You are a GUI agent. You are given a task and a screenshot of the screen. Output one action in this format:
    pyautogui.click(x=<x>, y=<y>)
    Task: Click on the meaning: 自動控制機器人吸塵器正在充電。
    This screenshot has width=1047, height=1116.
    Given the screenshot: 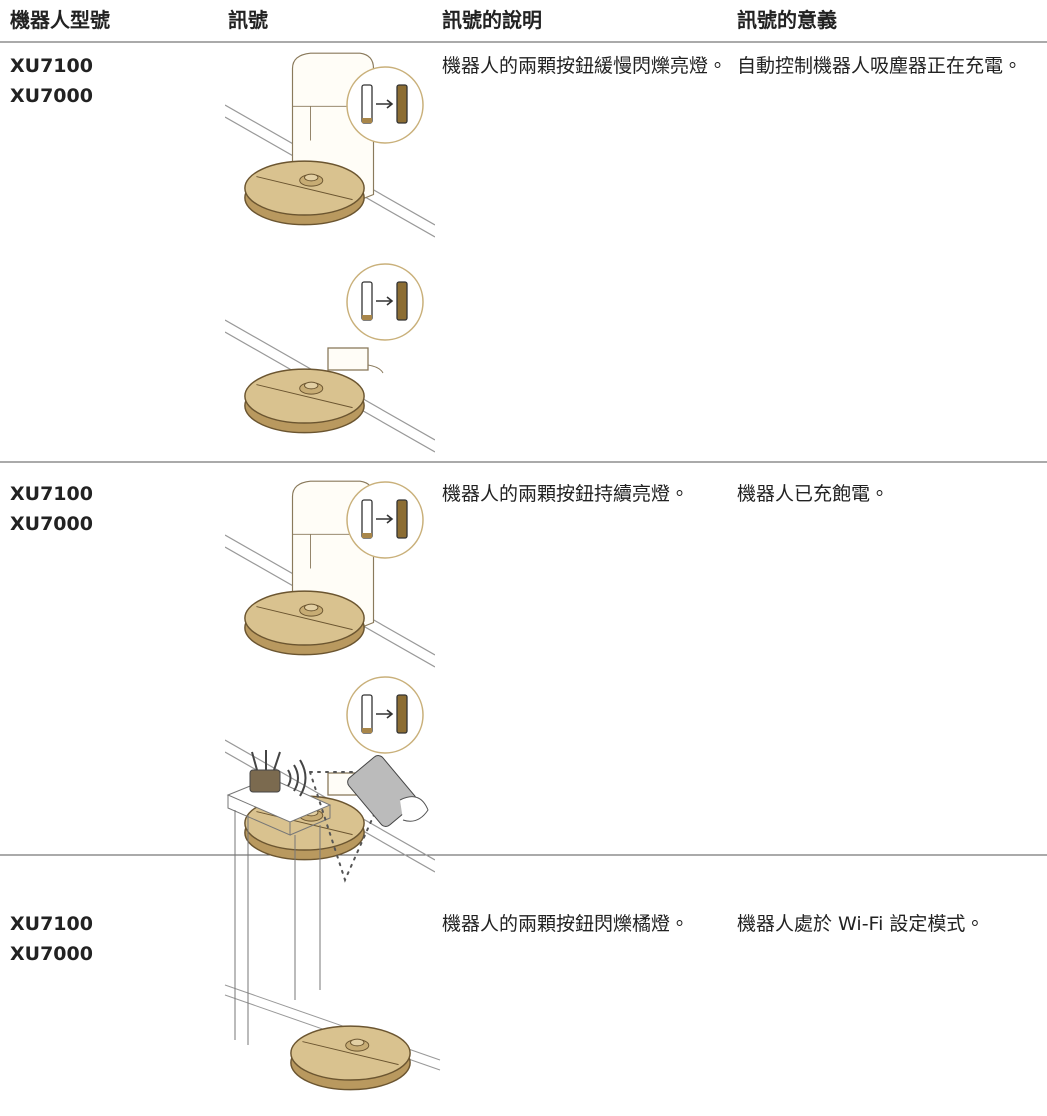 What is the action you would take?
    pyautogui.click(x=880, y=66)
    